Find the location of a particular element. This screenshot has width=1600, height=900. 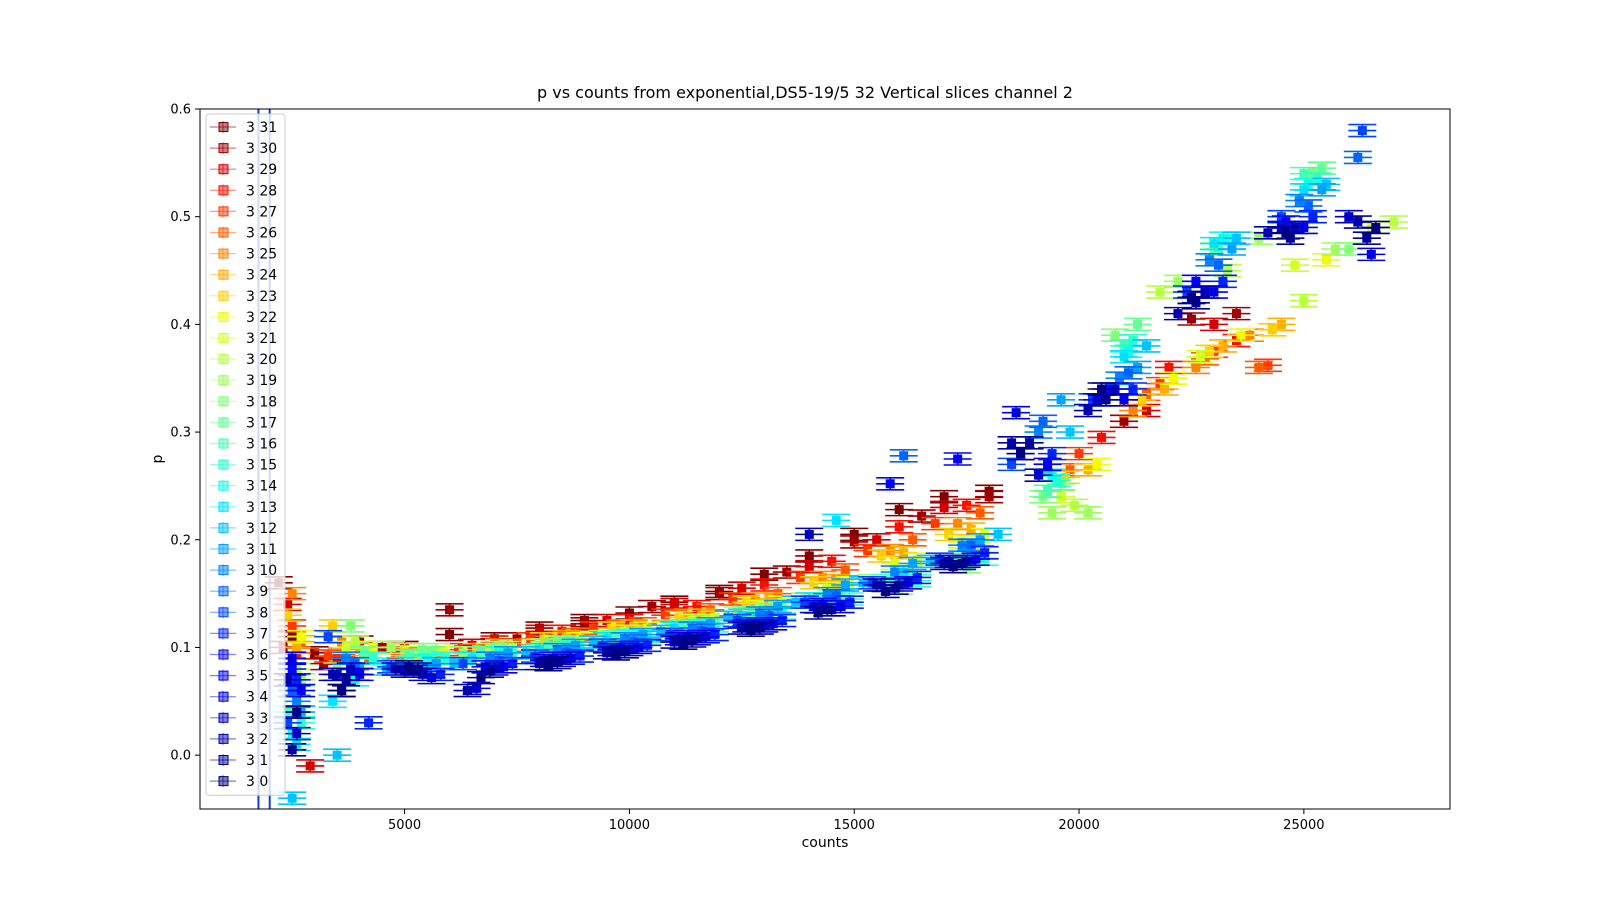

legend-entry: 3 30 is located at coordinates (243, 149).